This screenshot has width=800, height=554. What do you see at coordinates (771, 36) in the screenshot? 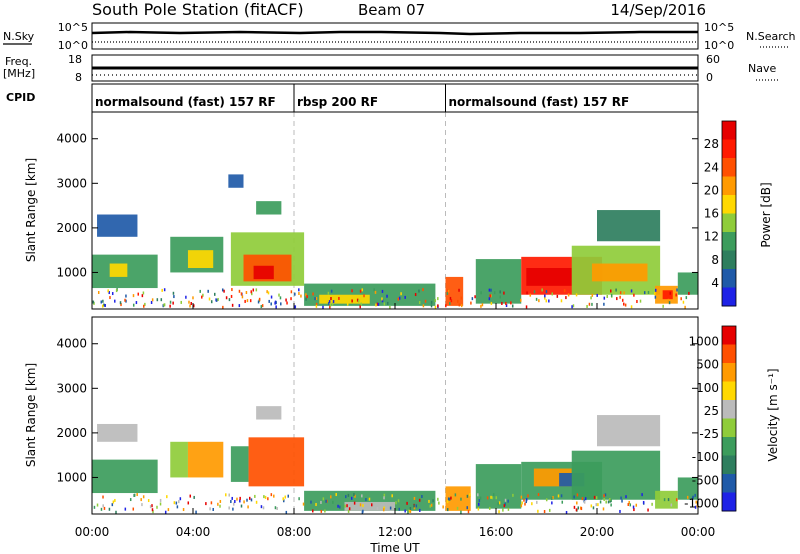
I see `nsearch-label: N.Search` at bounding box center [771, 36].